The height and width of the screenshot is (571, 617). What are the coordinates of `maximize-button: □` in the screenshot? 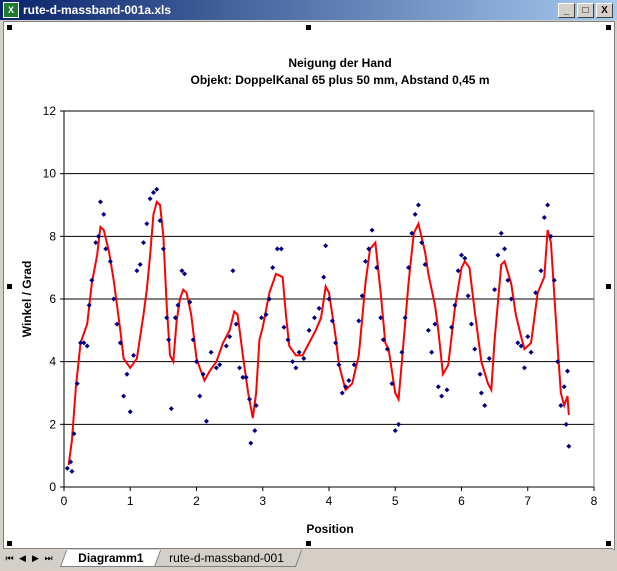 It's located at (585, 10).